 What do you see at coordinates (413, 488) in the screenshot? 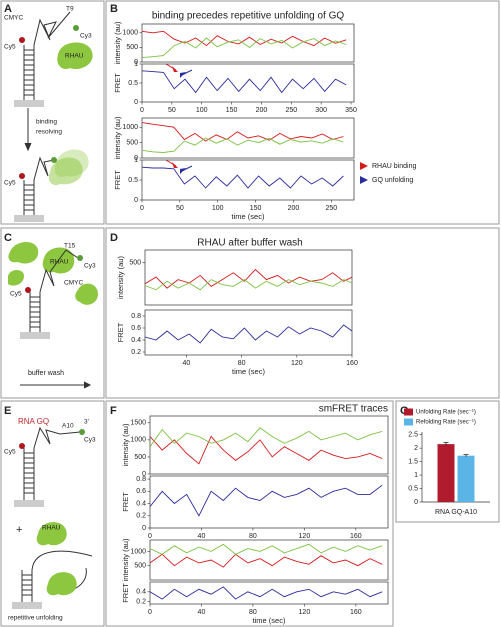
I see `y-tick-label: 0.5` at bounding box center [413, 488].